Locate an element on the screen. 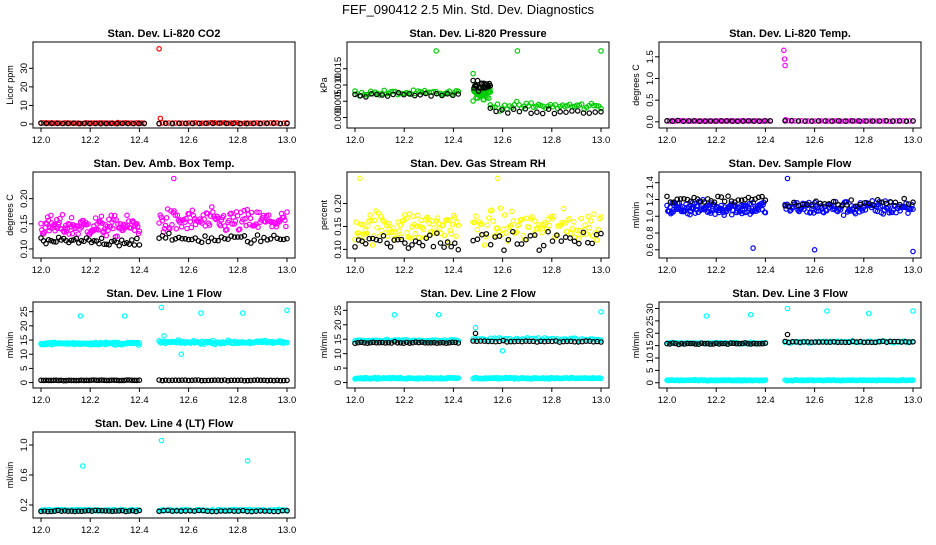  y-tick-label-co2-2: 20 is located at coordinates (24, 87).